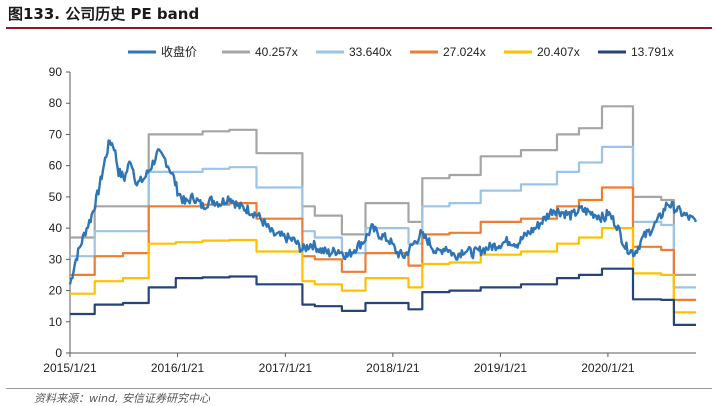 Image resolution: width=718 pixels, height=406 pixels. Describe the element at coordinates (370, 52) in the screenshot. I see `legend-label: 33.640x` at that location.